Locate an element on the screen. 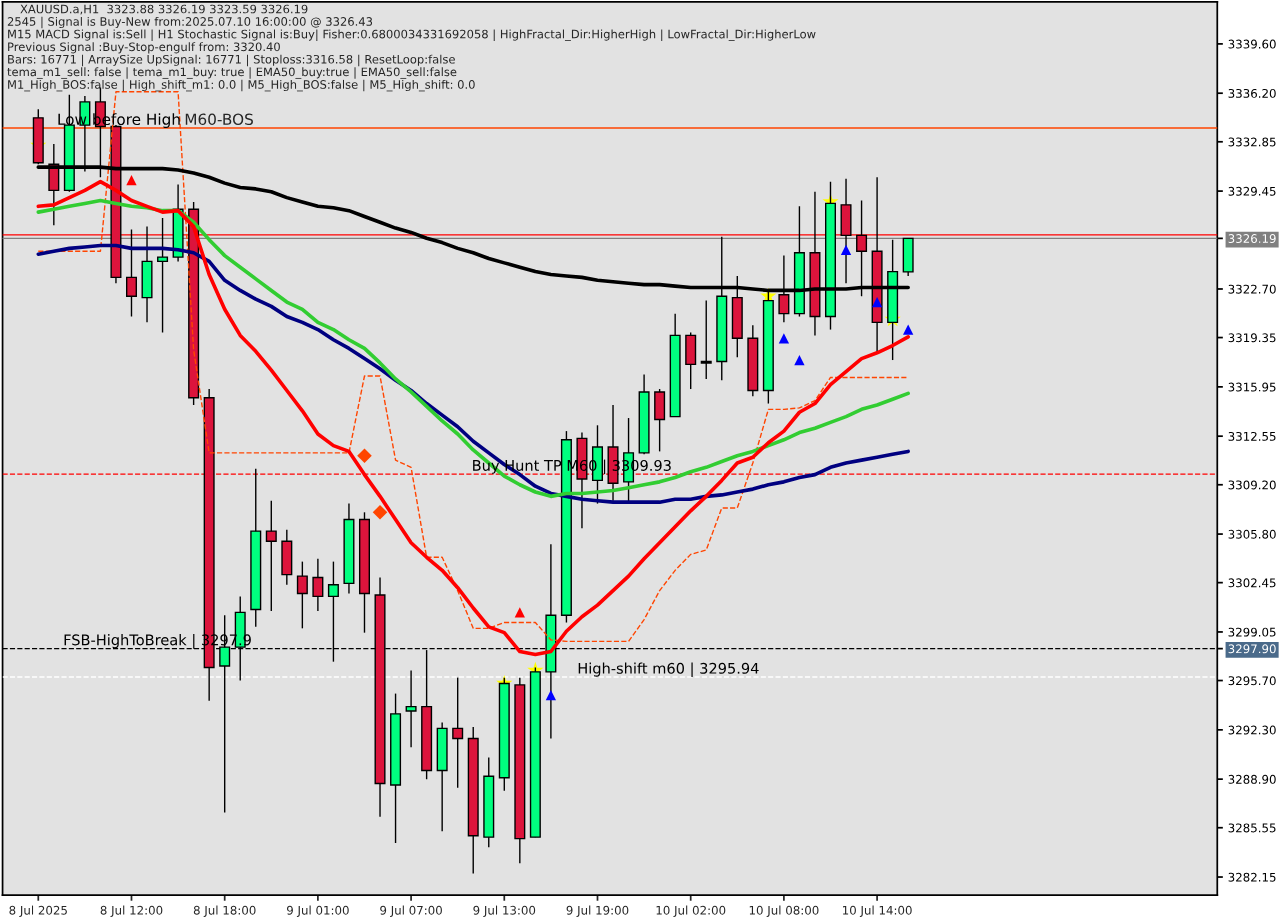 Image resolution: width=1280 pixels, height=920 pixels. chart-title: XAUUSD.a,H1 3323.88 3326.19 3323.59 3326.19 is located at coordinates (164, 9).